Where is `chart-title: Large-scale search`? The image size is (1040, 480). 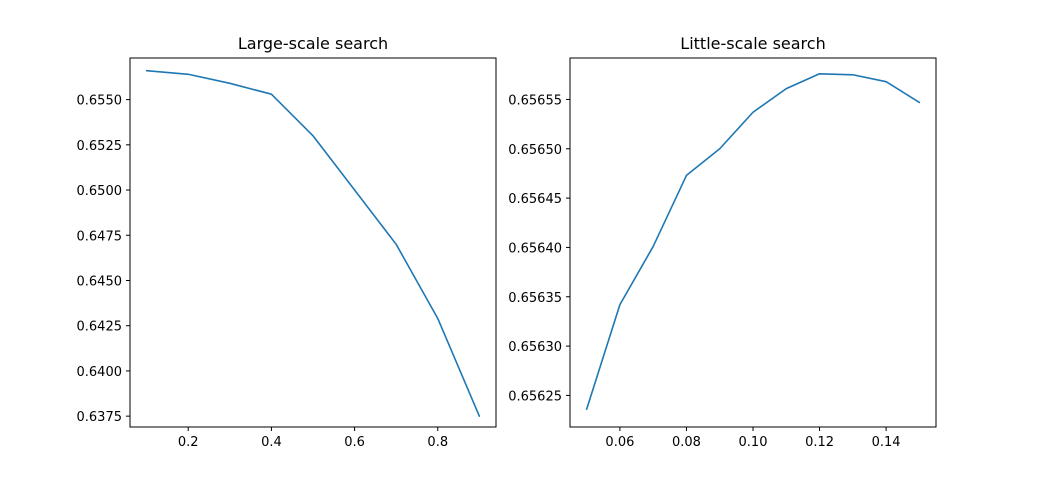
chart-title: Large-scale search is located at coordinates (313, 43).